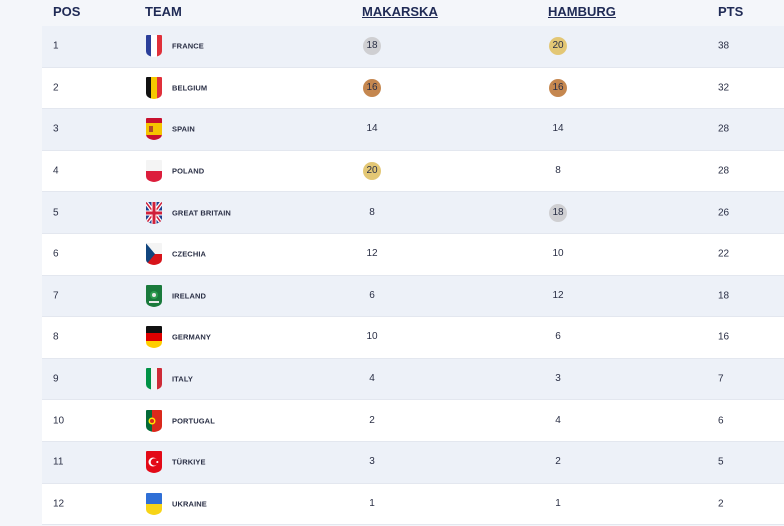  Describe the element at coordinates (731, 11) in the screenshot. I see `header-pts: PTS` at that location.